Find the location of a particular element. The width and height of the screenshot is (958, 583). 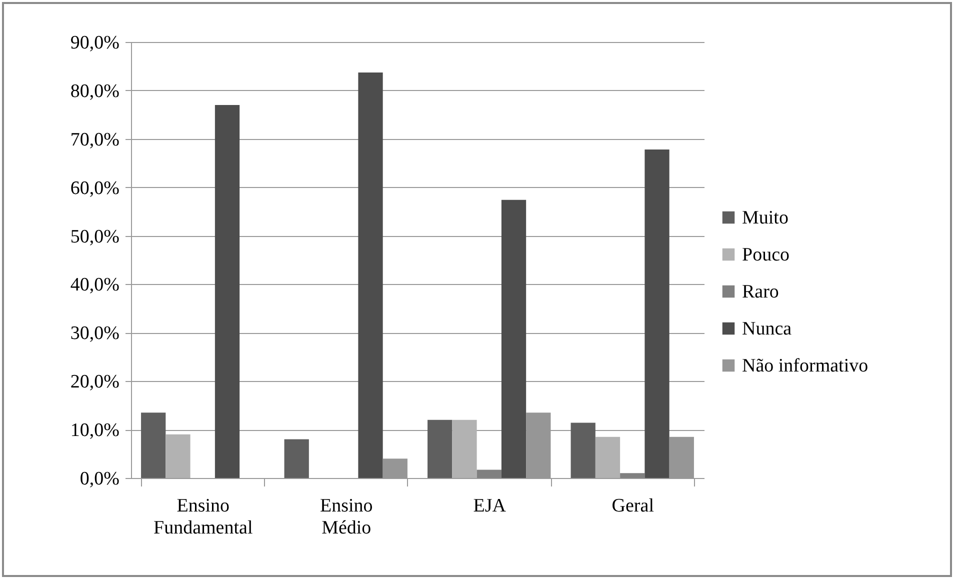

x-tick-label: Ensino Fundamental is located at coordinates (203, 517).